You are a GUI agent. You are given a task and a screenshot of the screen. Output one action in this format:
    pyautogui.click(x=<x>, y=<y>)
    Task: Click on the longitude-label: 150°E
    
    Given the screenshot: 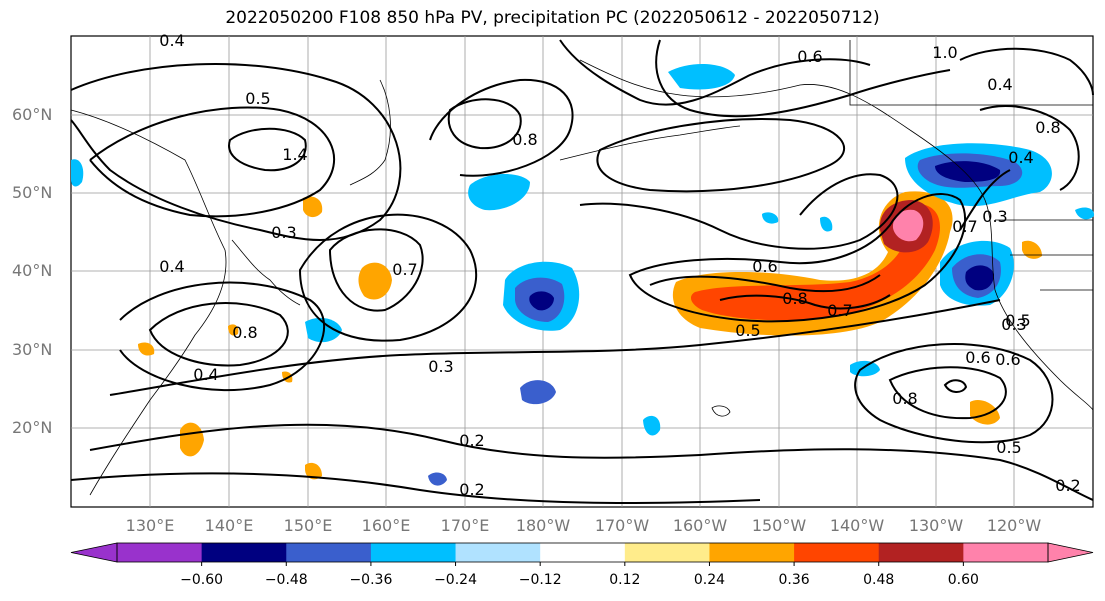 What is the action you would take?
    pyautogui.click(x=308, y=525)
    